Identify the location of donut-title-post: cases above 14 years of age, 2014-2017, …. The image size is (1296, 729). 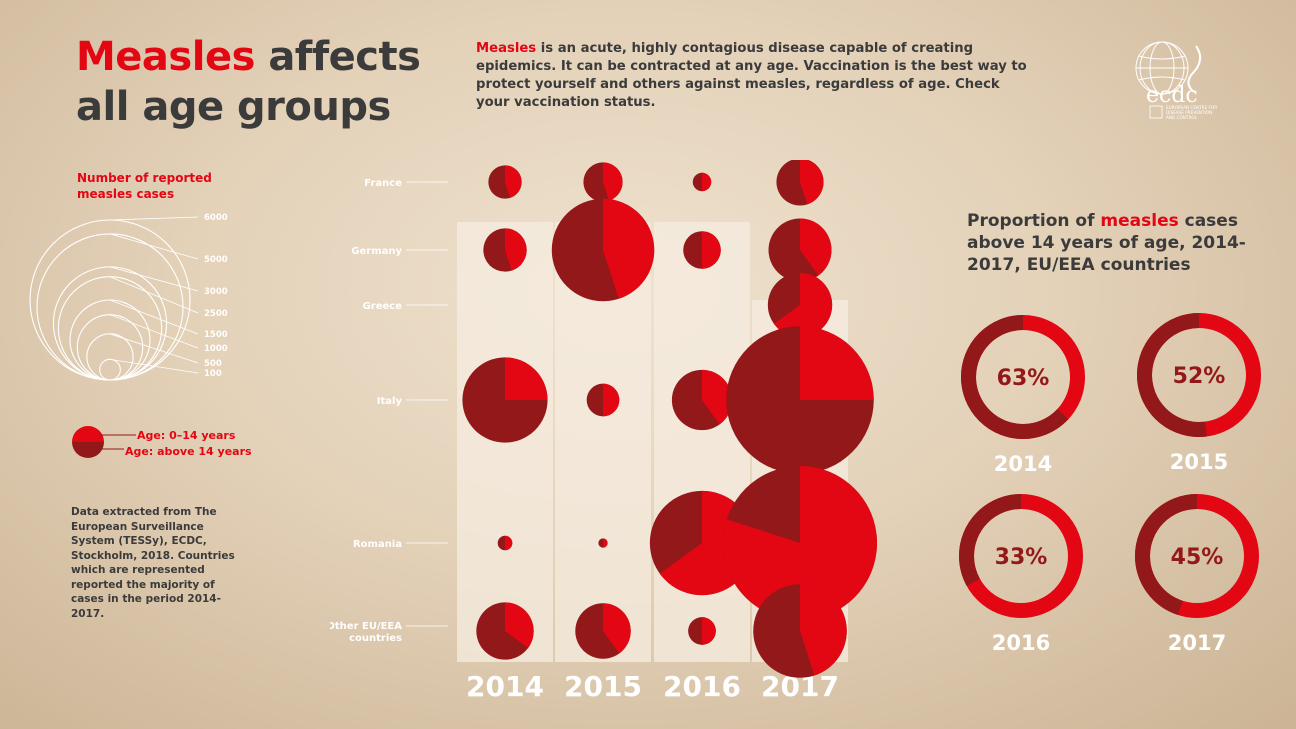
(1106, 243).